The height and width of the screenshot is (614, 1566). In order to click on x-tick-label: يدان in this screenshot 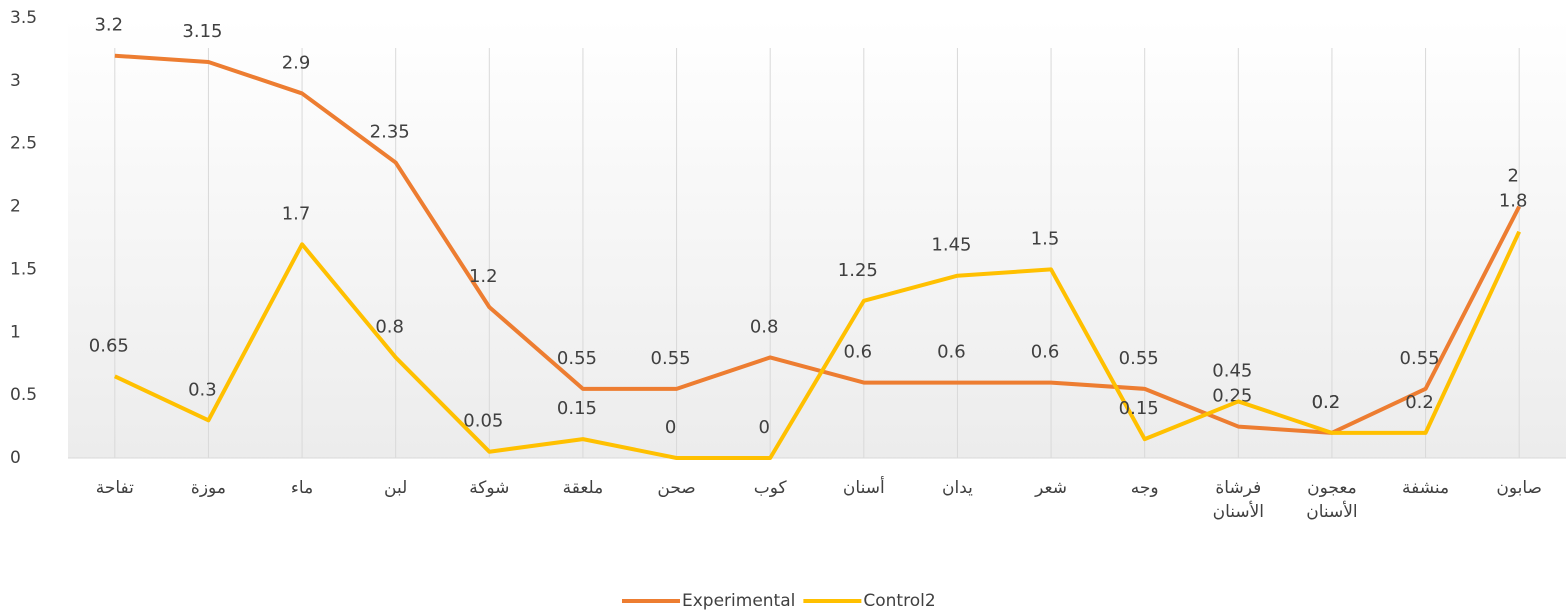, I will do `click(957, 488)`.